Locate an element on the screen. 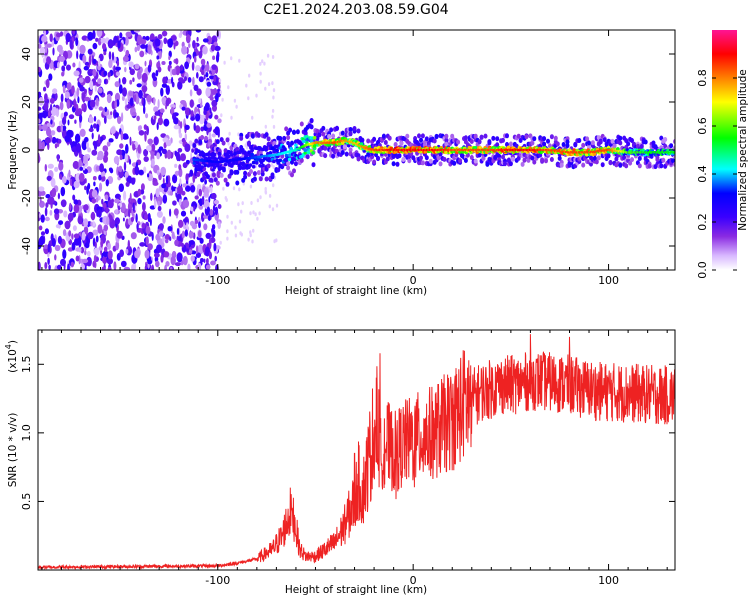 The image size is (750, 600). chart-title: C2E1.2024.203.08.59.G04 is located at coordinates (355, 10).